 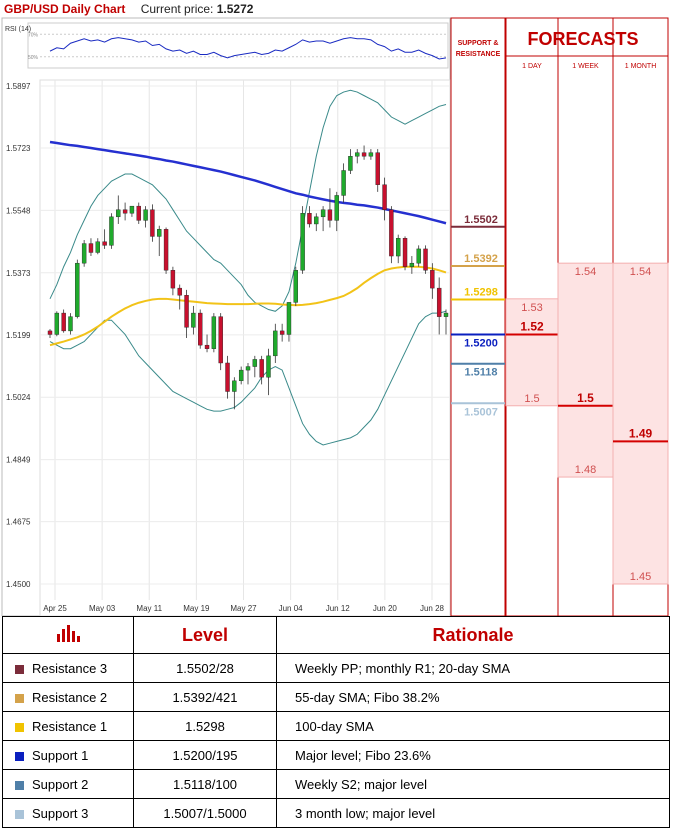 I want to click on level-rationale: Major level; Fibo 23.6%, so click(x=473, y=755).